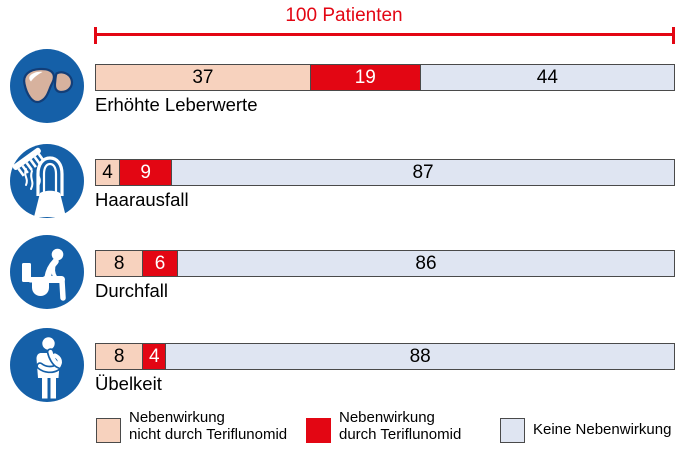  Describe the element at coordinates (208, 434) in the screenshot. I see `legend-label-line: nicht durch Teriflunomid` at that location.